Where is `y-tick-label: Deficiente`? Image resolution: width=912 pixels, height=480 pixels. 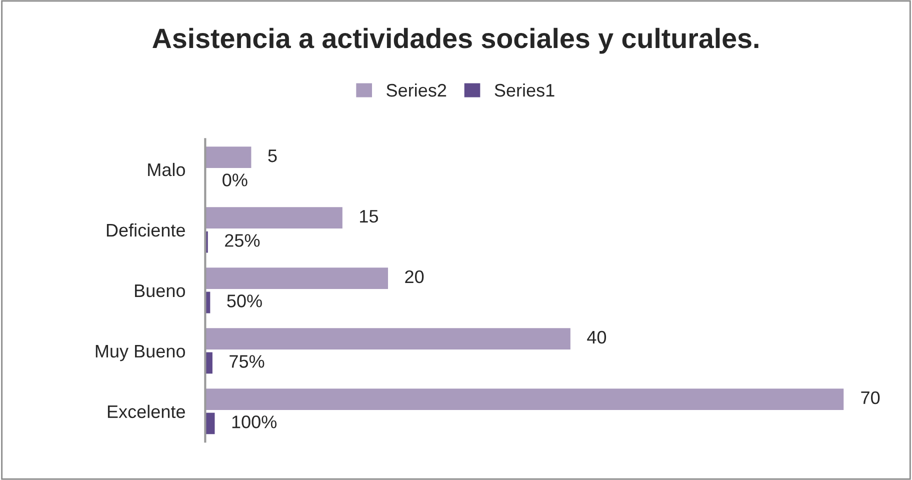 y-tick-label: Deficiente is located at coordinates (145, 230).